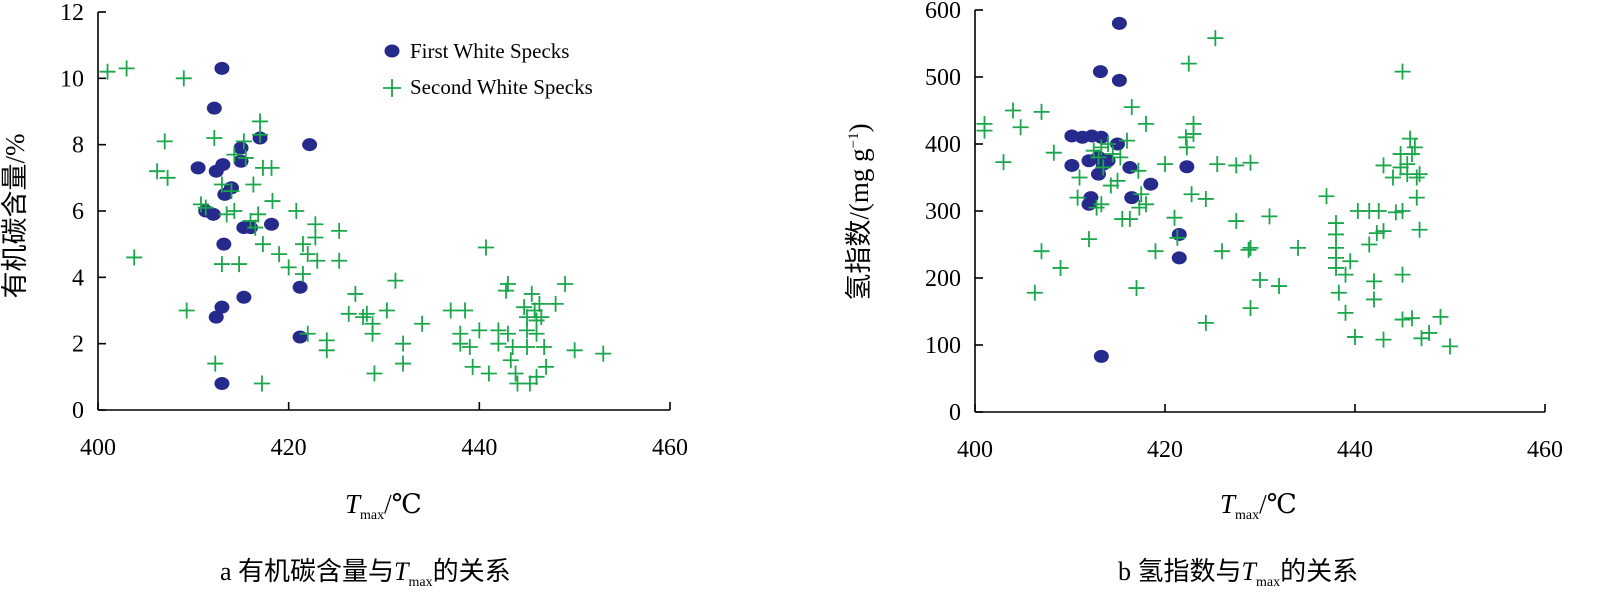 The image size is (1616, 592). What do you see at coordinates (1258, 506) in the screenshot?
I see `chart-b-x-axis-label: Tmax/℃` at bounding box center [1258, 506].